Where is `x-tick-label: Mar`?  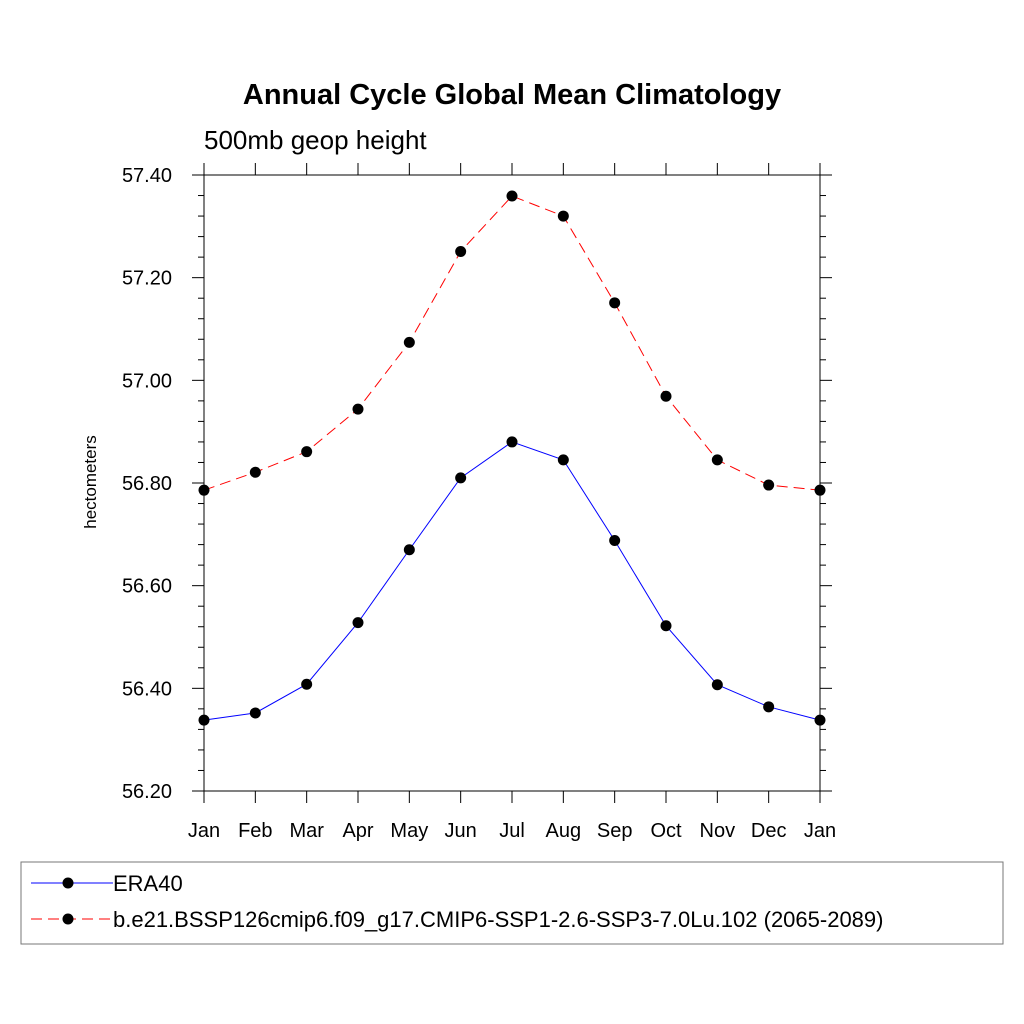 x-tick-label: Mar is located at coordinates (306, 831).